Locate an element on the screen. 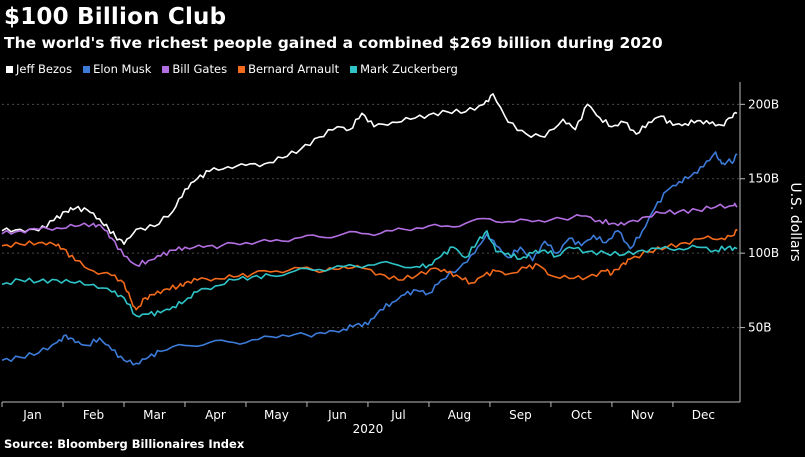 Image resolution: width=805 pixels, height=457 pixels. x-tick-label: Oct is located at coordinates (581, 415).